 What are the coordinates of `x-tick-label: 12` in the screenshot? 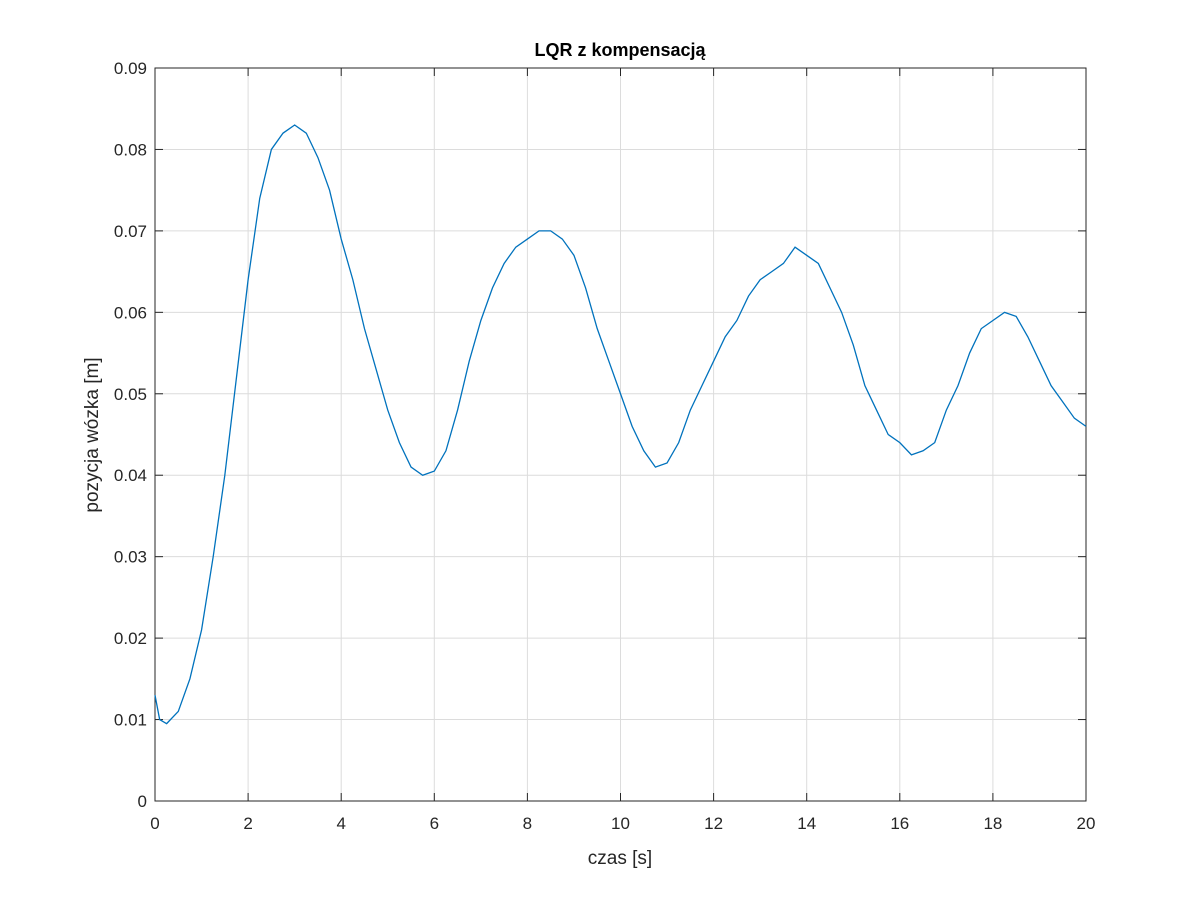 It's located at (713, 823).